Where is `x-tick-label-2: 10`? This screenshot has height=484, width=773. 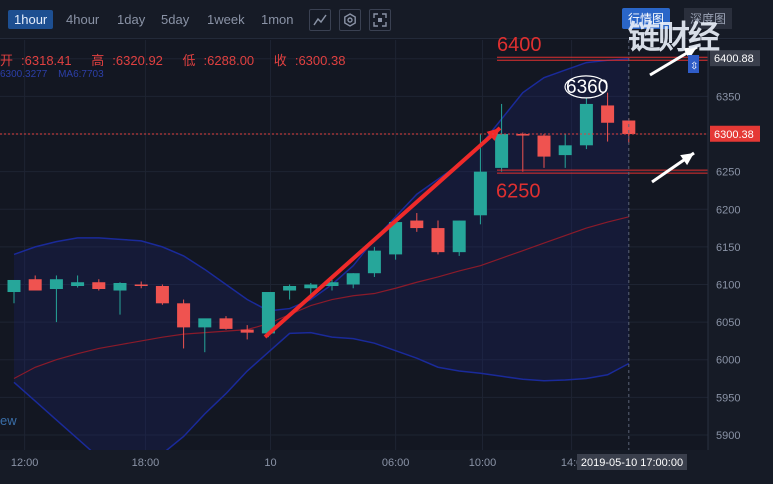
x-tick-label-2: 10 is located at coordinates (270, 463).